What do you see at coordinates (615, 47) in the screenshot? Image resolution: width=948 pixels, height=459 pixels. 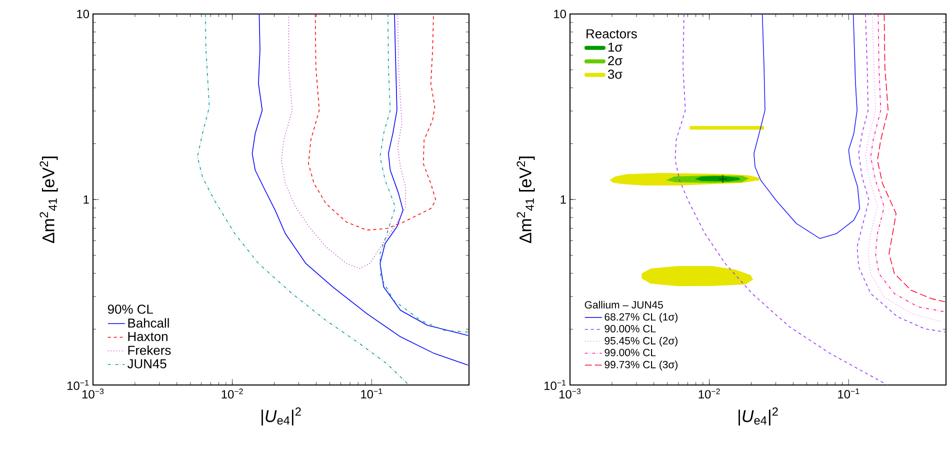 I see `legend-label: 1σ` at bounding box center [615, 47].